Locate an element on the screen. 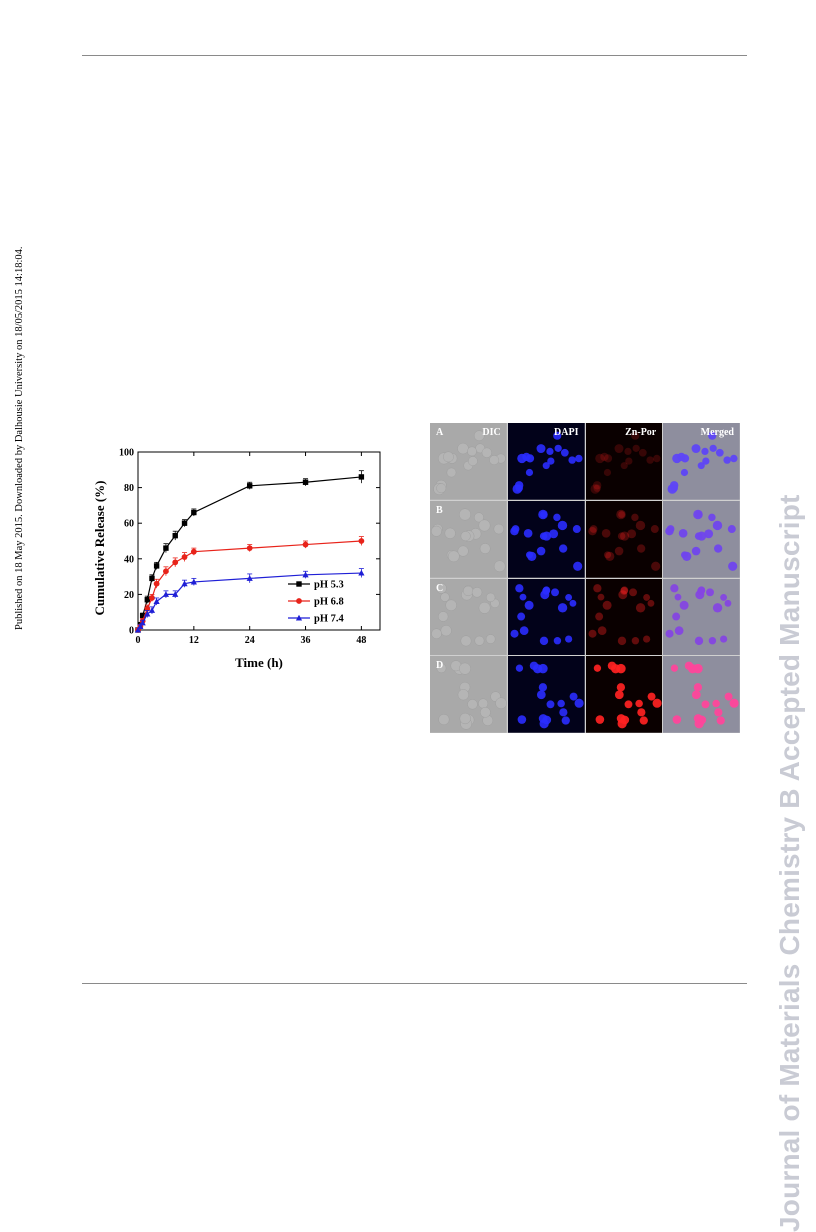 This screenshot has width=816, height=1232. micro-panel-d-dapi is located at coordinates (546, 694).